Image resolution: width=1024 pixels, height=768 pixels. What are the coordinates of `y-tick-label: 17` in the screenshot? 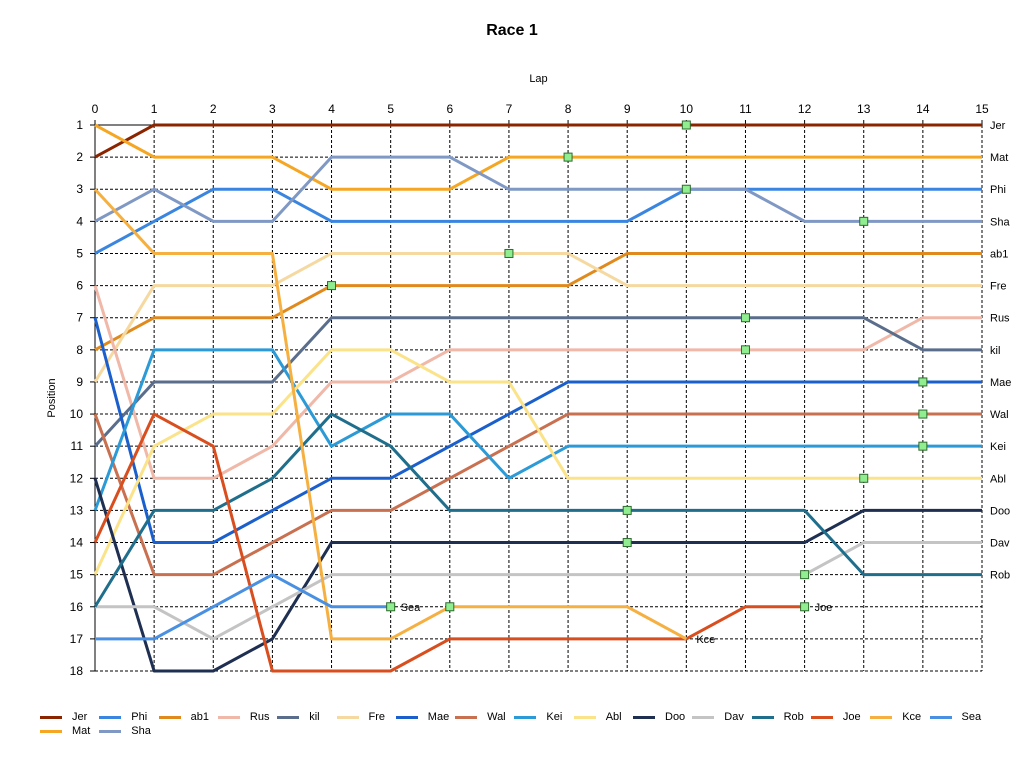 It's located at (77, 639).